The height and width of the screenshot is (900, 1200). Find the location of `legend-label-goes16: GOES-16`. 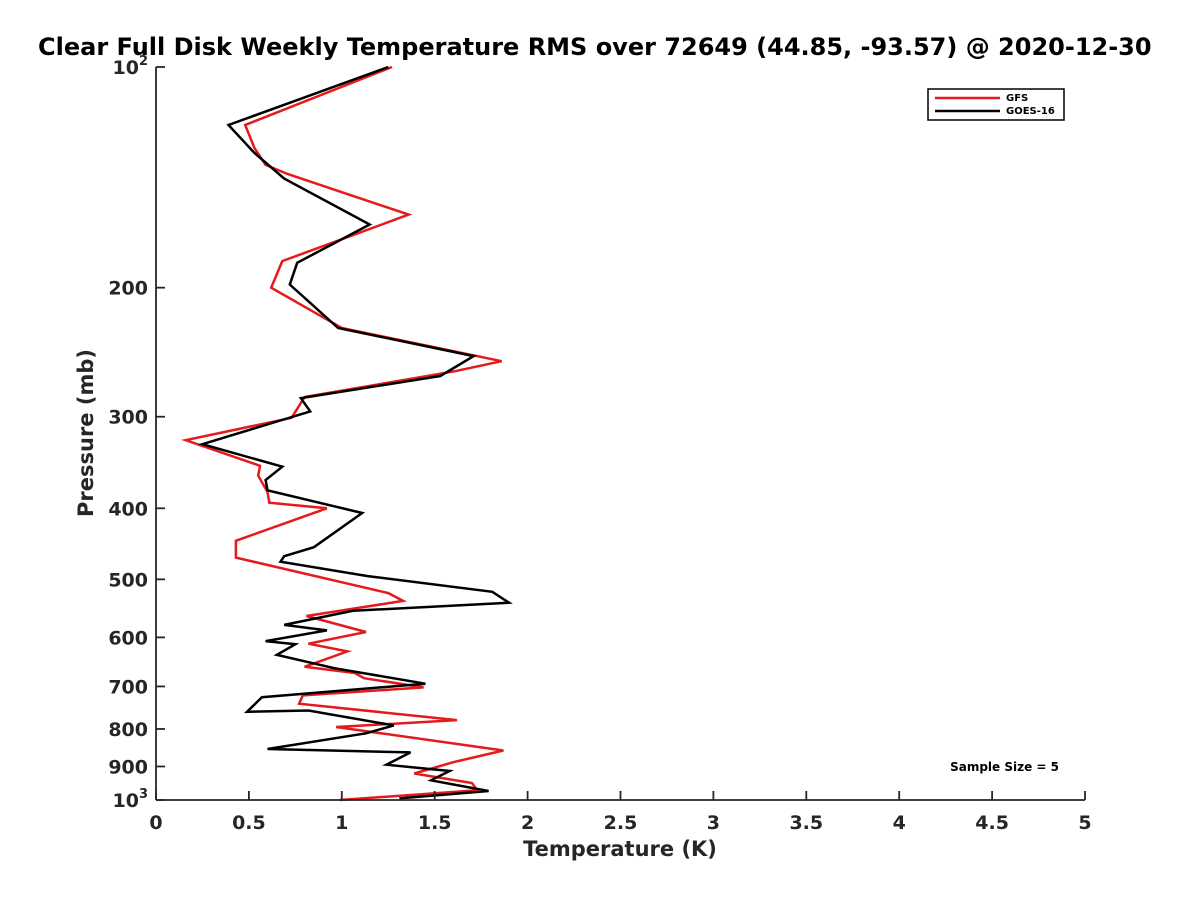

legend-label-goes16: GOES-16 is located at coordinates (1030, 111).